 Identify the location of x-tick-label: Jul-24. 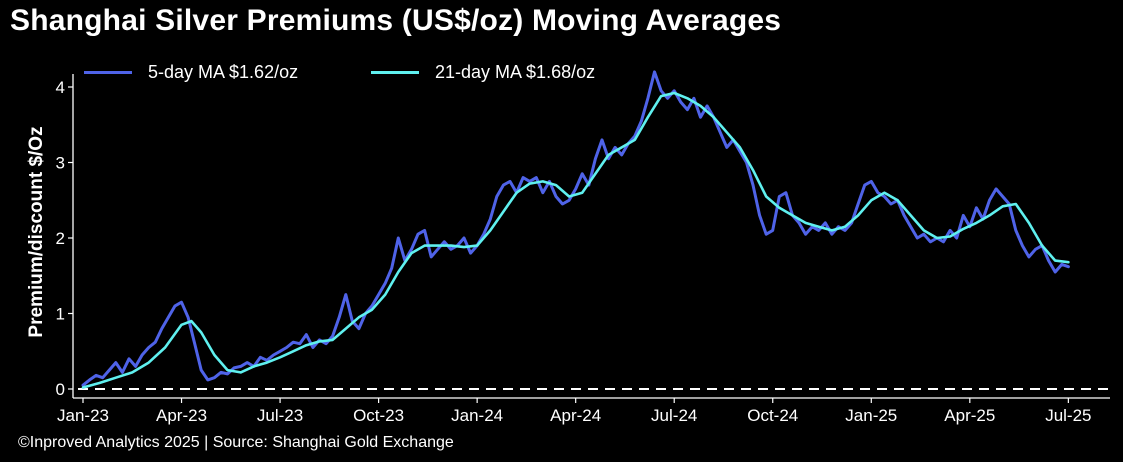
(674, 415).